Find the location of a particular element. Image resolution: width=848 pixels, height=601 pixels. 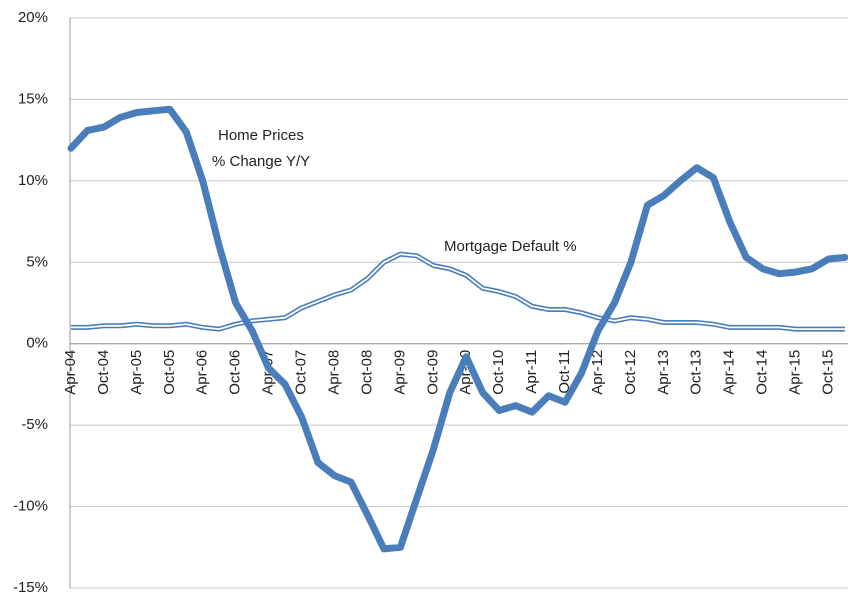

x-tick-label: Oct-08 is located at coordinates (366, 372).